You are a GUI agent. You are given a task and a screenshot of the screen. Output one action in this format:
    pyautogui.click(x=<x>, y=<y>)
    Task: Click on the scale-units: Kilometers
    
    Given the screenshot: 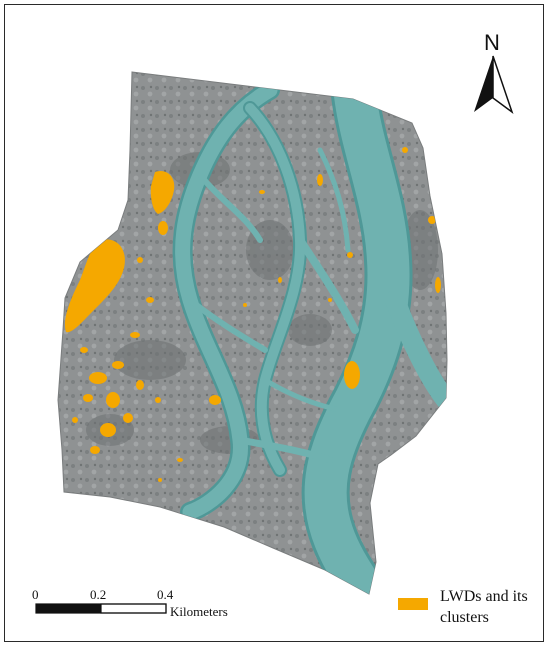 What is the action you would take?
    pyautogui.click(x=199, y=611)
    